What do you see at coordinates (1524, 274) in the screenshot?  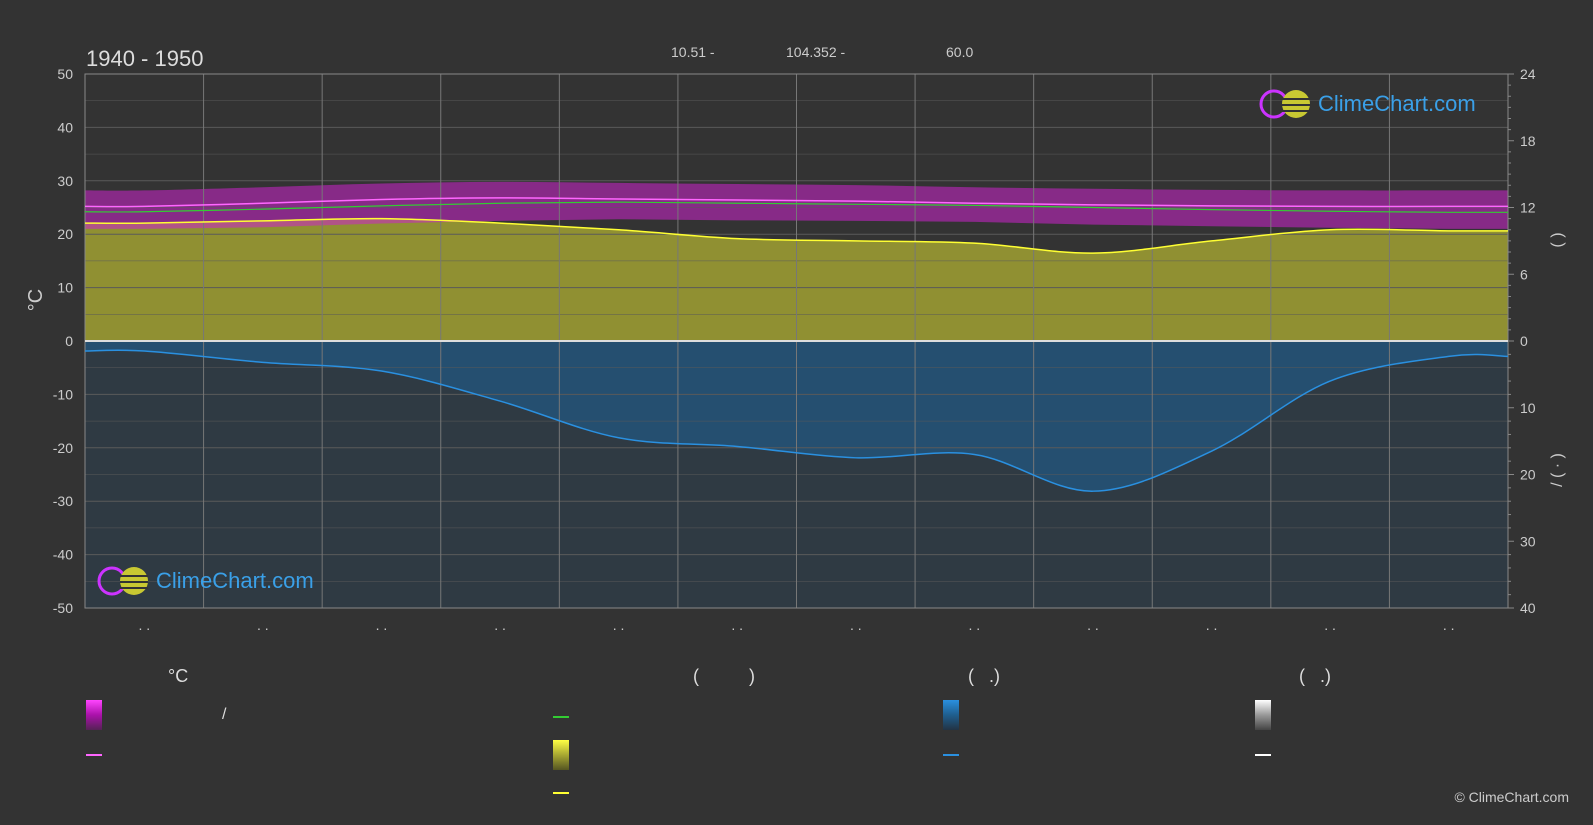 I see `y-tick-label-right-top: 6` at bounding box center [1524, 274].